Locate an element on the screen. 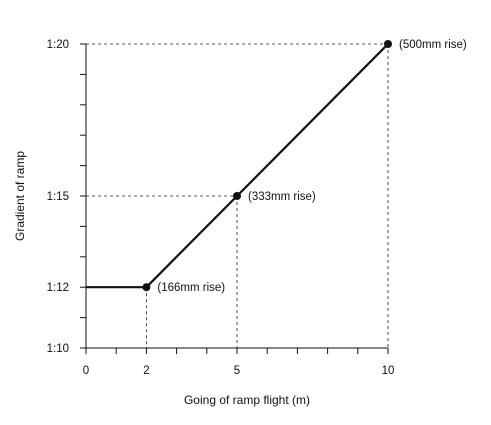 The width and height of the screenshot is (491, 425). x-tick-label: 5 is located at coordinates (237, 371).